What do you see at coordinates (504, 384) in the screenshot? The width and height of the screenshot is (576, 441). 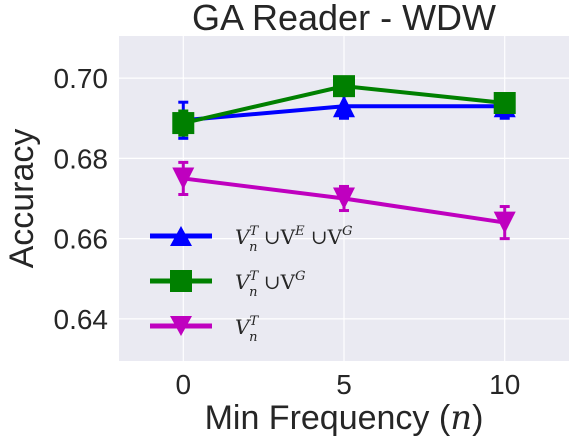 I see `x-tick-label: 10` at bounding box center [504, 384].